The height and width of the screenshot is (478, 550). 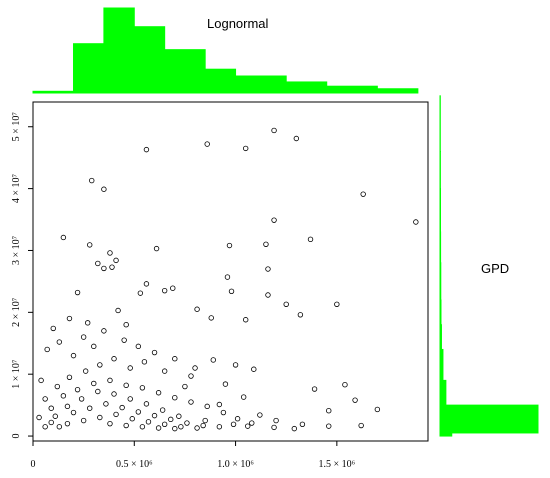 I want to click on top-histogram, so click(x=225, y=50).